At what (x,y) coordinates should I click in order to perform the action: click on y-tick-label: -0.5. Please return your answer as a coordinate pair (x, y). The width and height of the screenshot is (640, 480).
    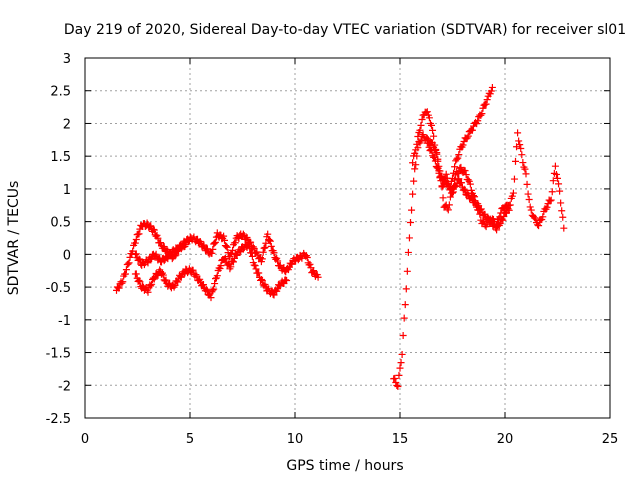
    Looking at the image, I should click on (58, 288).